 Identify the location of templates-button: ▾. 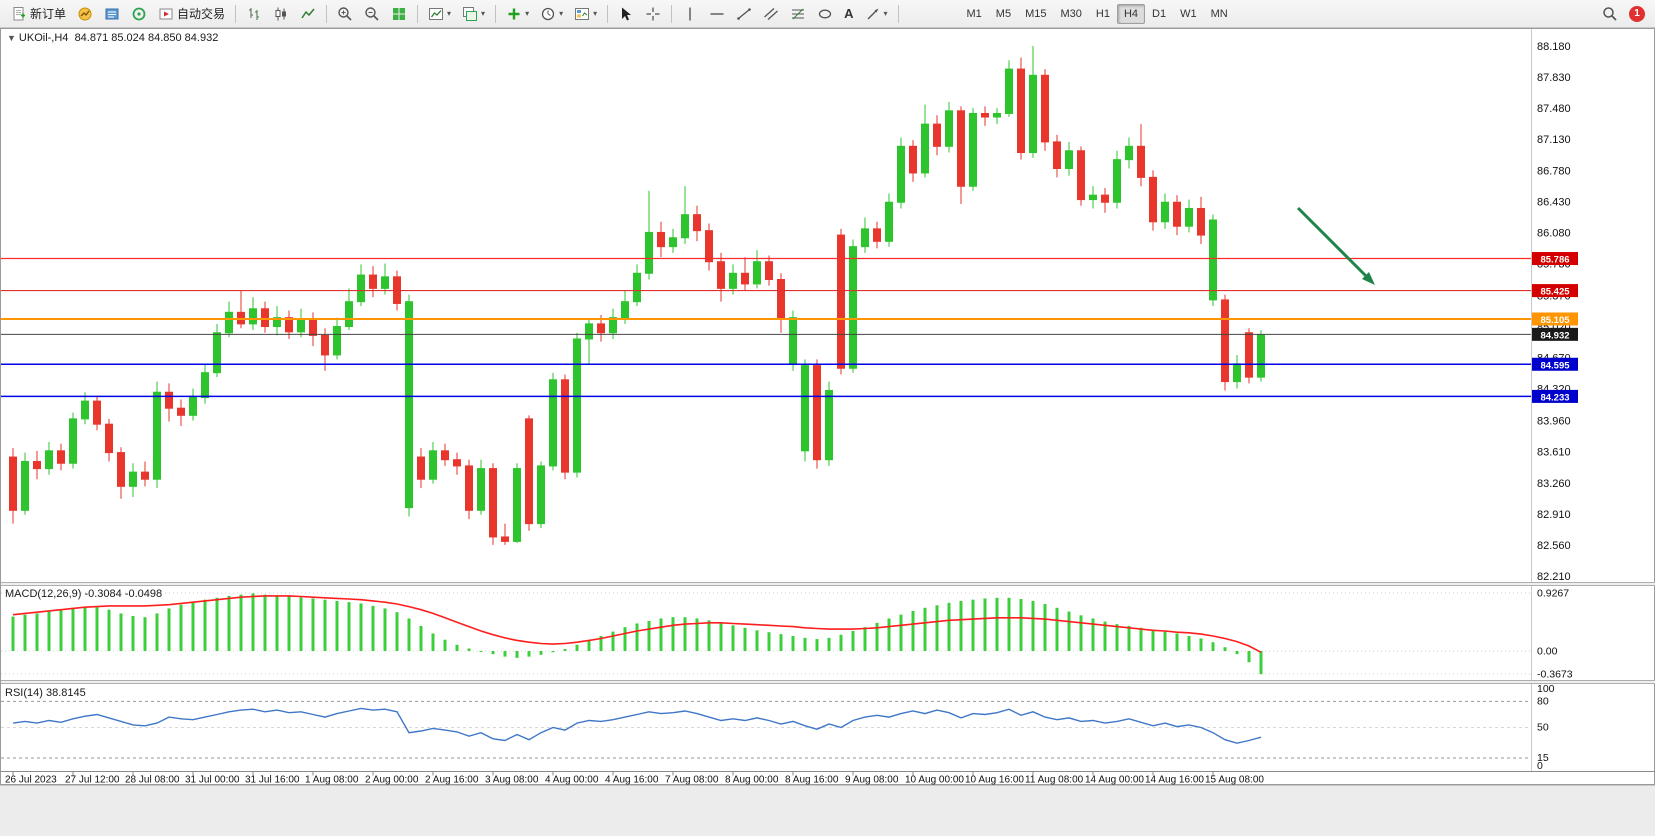
(585, 14).